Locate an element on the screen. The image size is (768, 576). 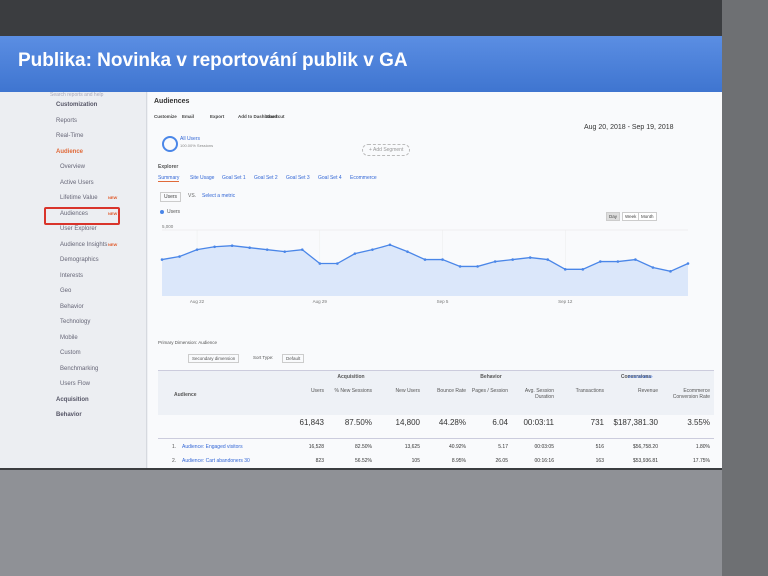
metric-select: Users is located at coordinates (171, 197).